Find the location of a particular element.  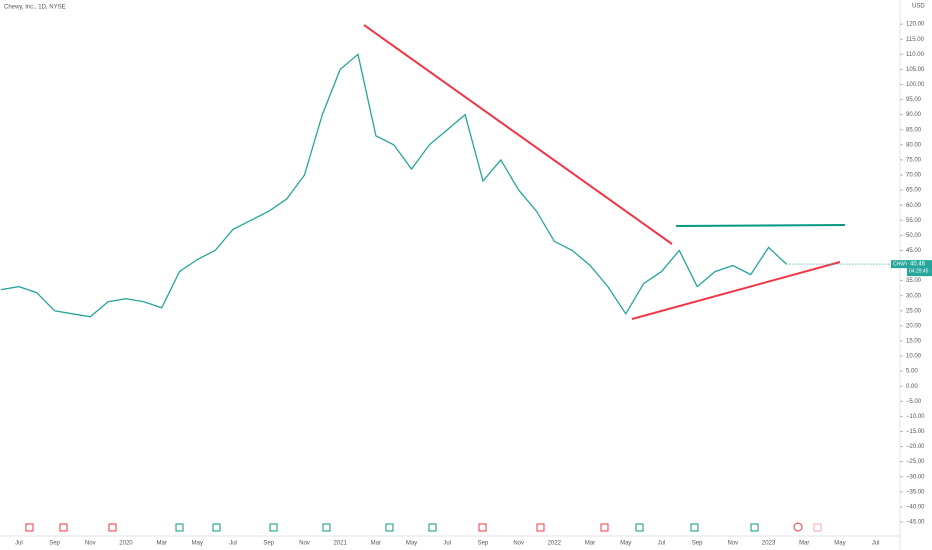

y-tick-label: 105.00 is located at coordinates (915, 70).